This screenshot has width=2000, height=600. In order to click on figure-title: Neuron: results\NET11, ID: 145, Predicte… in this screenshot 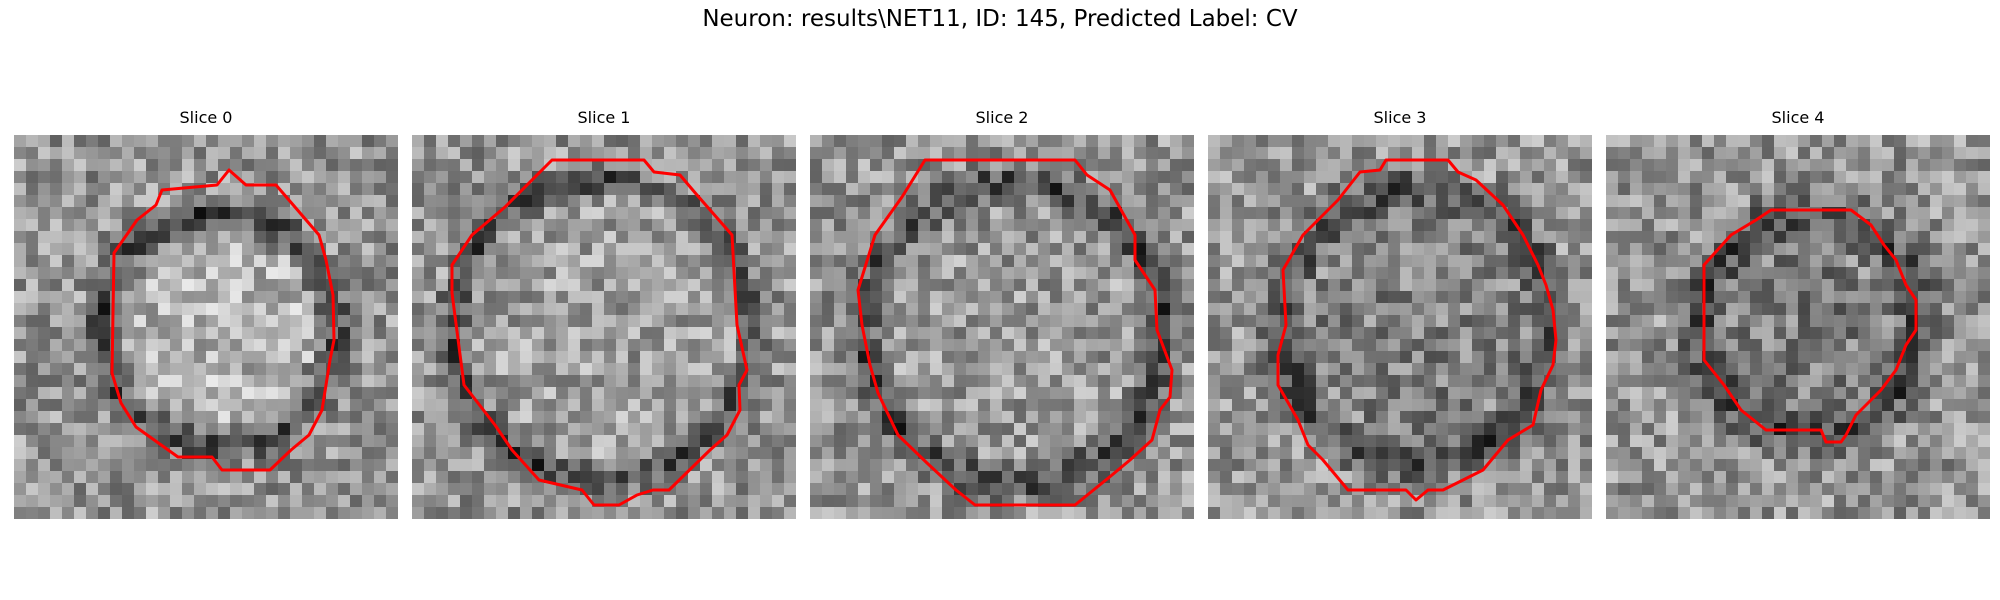, I will do `click(1000, 19)`.